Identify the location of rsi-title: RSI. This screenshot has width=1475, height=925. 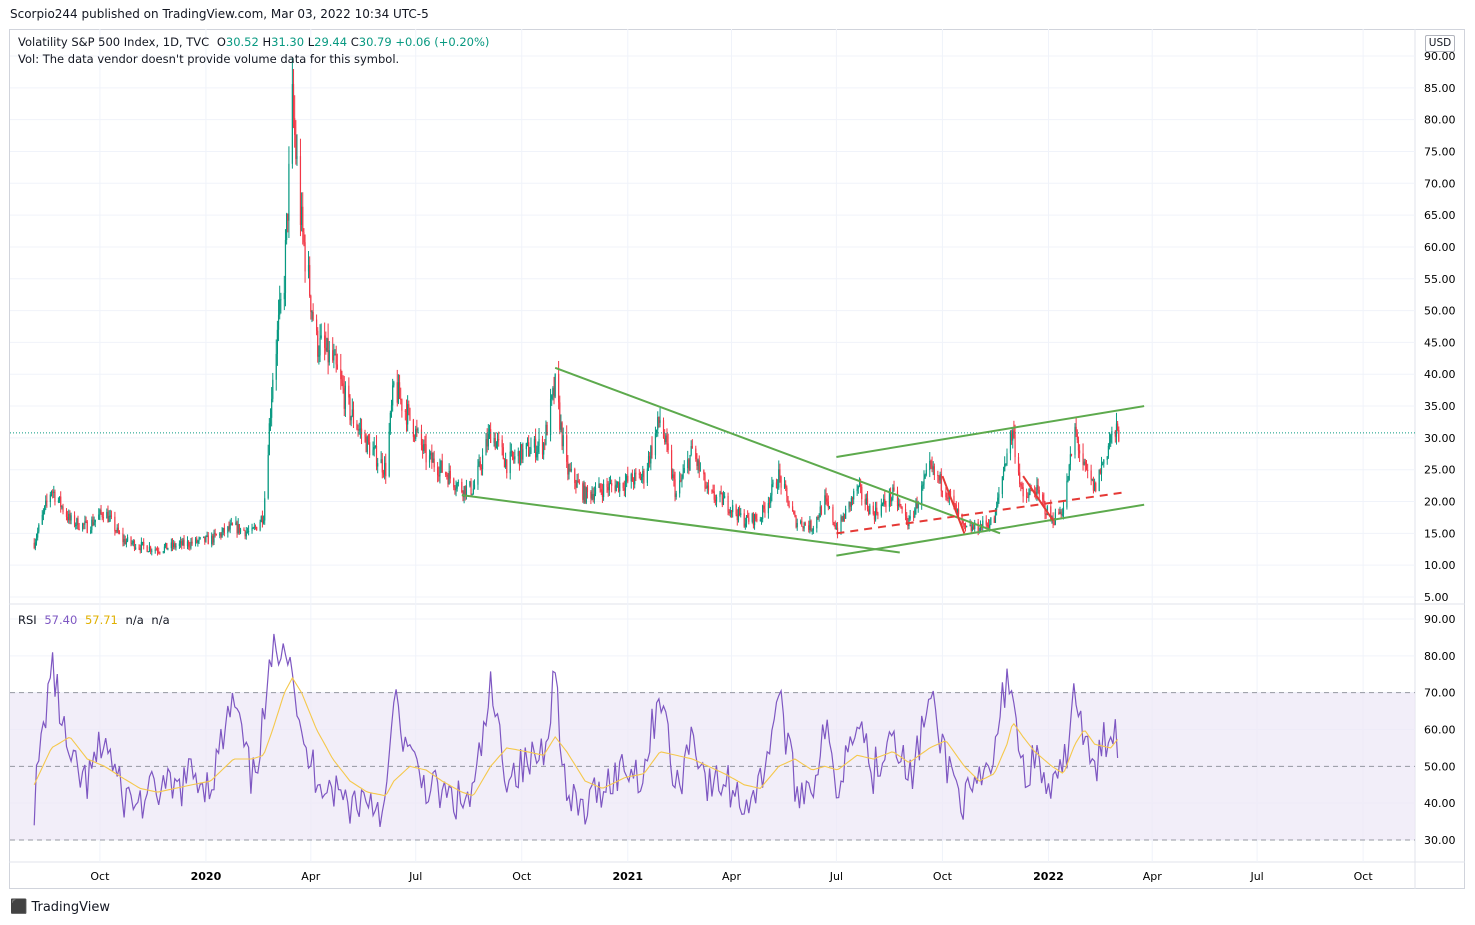
(27, 620).